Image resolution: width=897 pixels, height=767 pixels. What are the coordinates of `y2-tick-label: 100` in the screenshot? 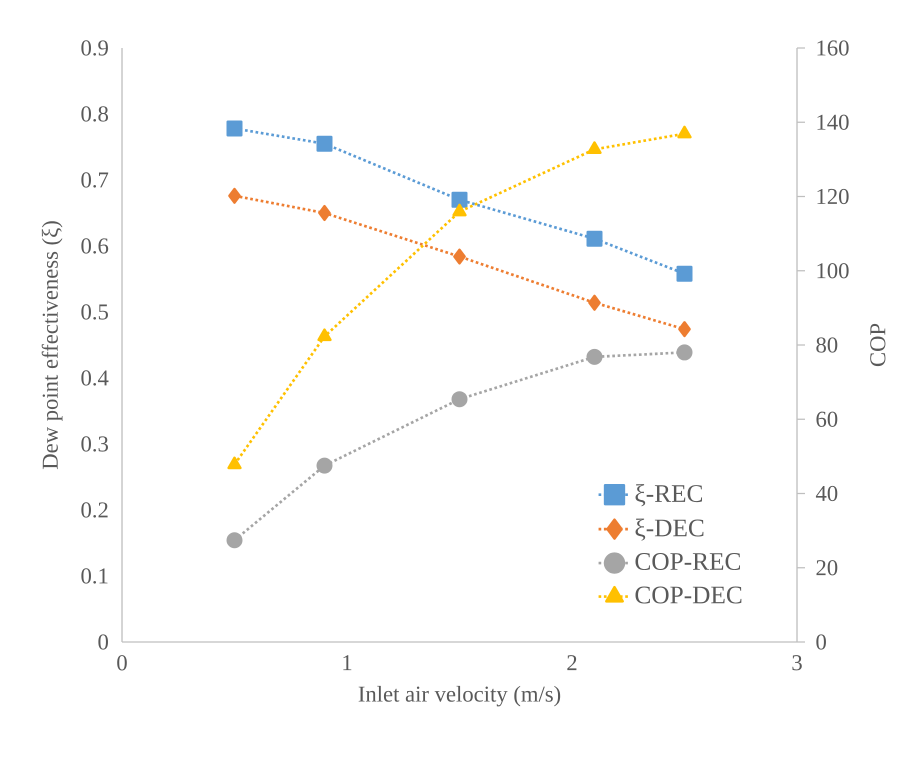 It's located at (833, 270).